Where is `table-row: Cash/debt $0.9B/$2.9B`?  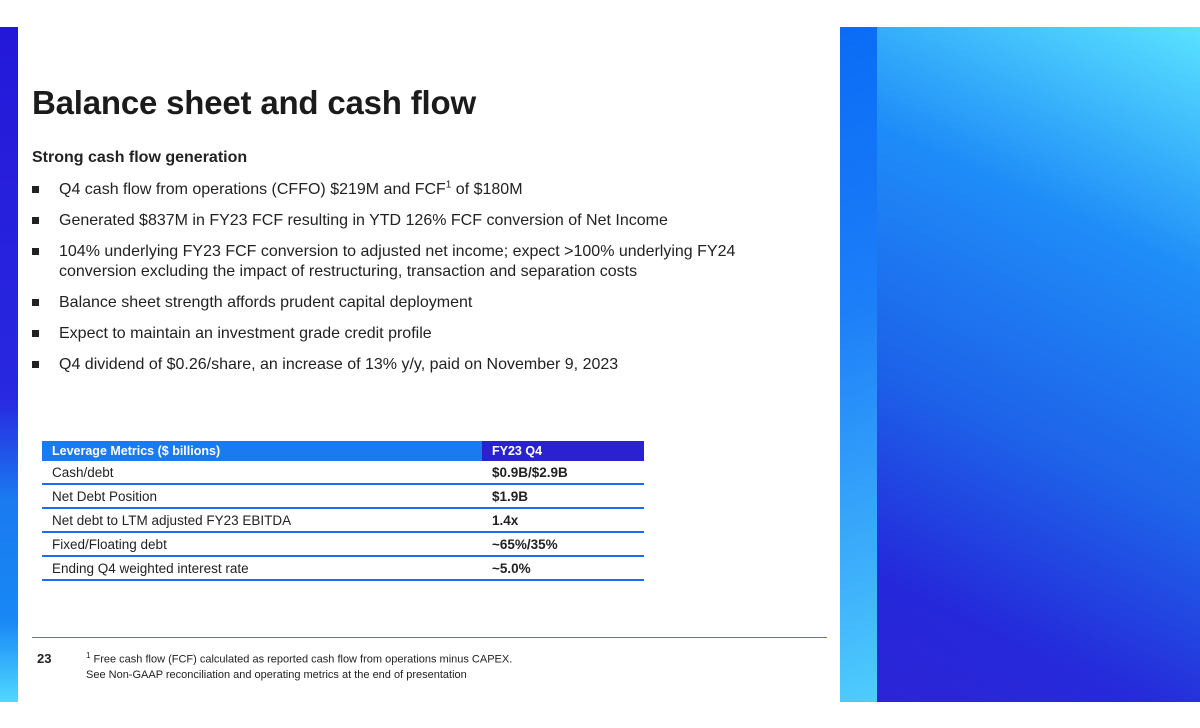
table-row: Cash/debt $0.9B/$2.9B is located at coordinates (343, 473).